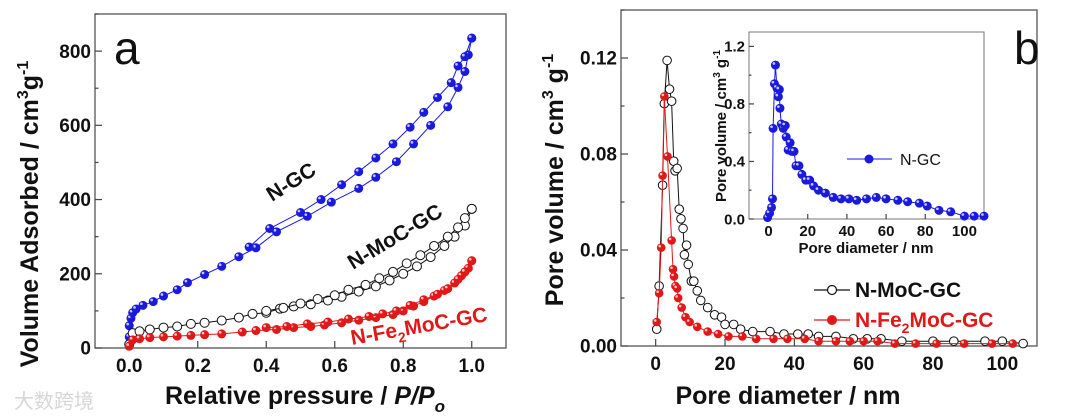  Describe the element at coordinates (1027, 48) in the screenshot. I see `panel-label-b-visible: b` at that location.